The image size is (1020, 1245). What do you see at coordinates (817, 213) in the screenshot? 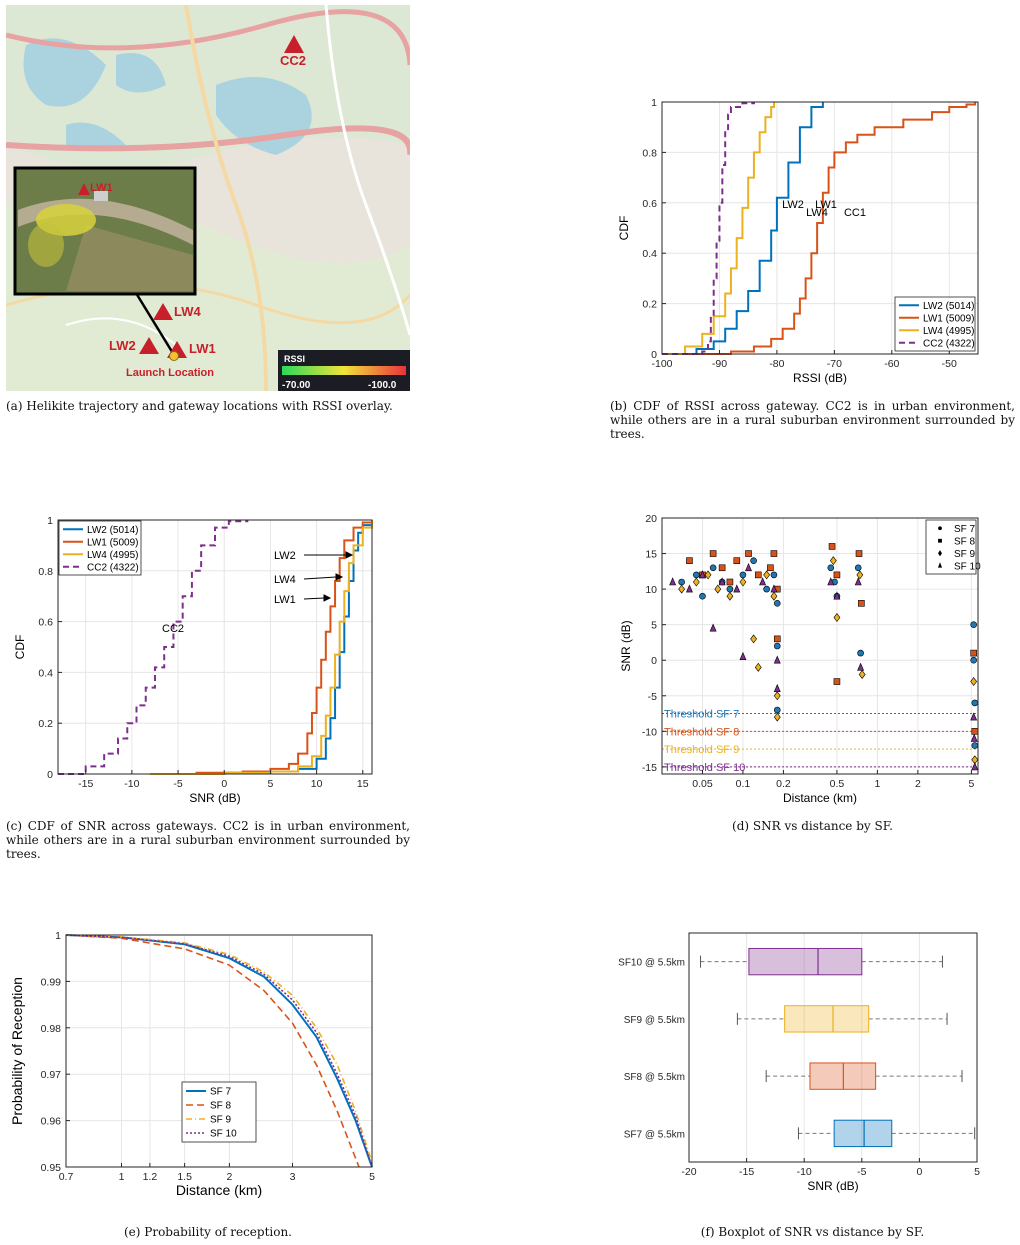
I see `chart-b-annotation-lw4: LW4` at bounding box center [817, 213].